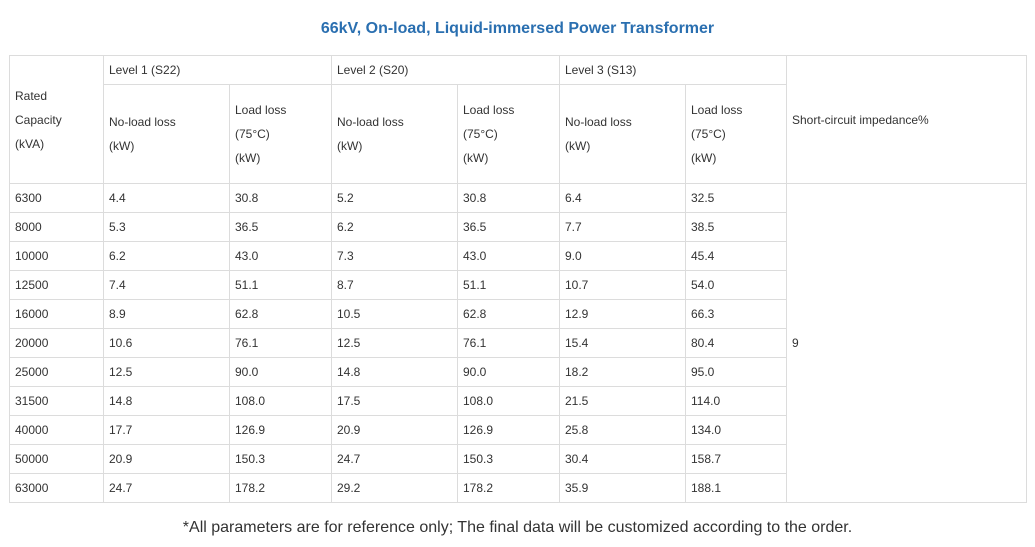 The width and height of the screenshot is (1035, 547). I want to click on cell-l2-no-load-loss: 10.5, so click(394, 314).